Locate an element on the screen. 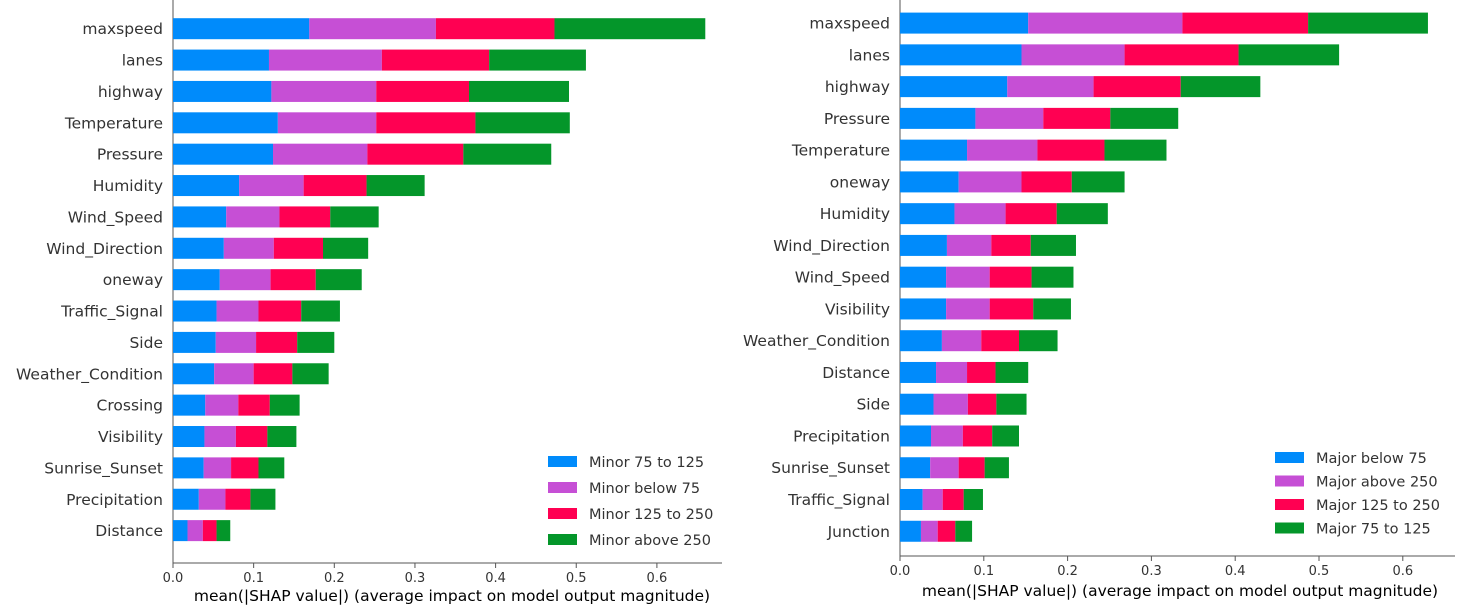 The image size is (1462, 610). x-tick-label: 0.1 is located at coordinates (983, 571).